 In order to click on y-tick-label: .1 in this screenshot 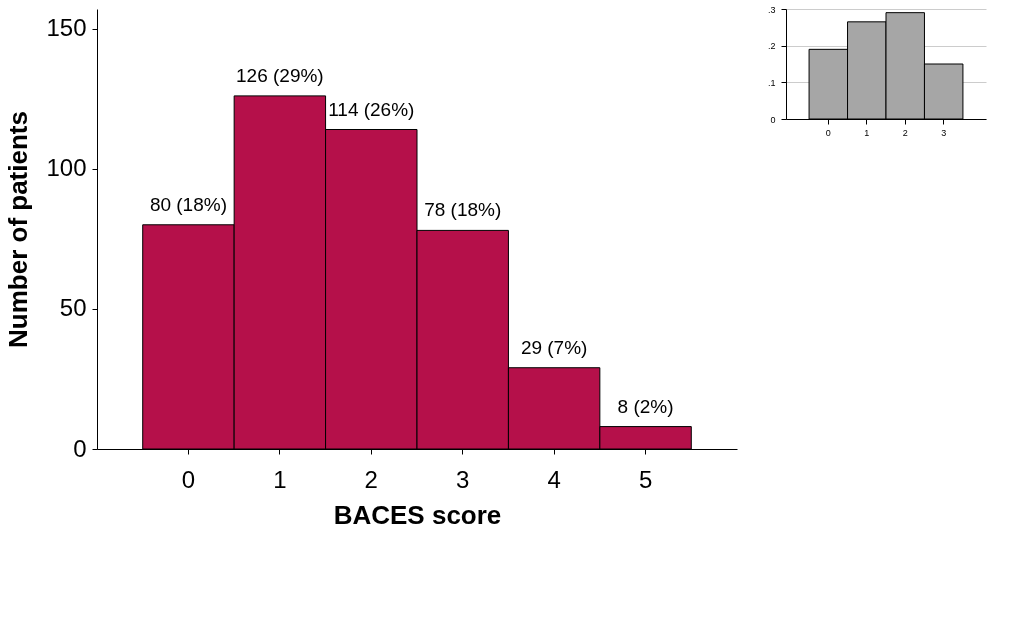, I will do `click(771, 82)`.